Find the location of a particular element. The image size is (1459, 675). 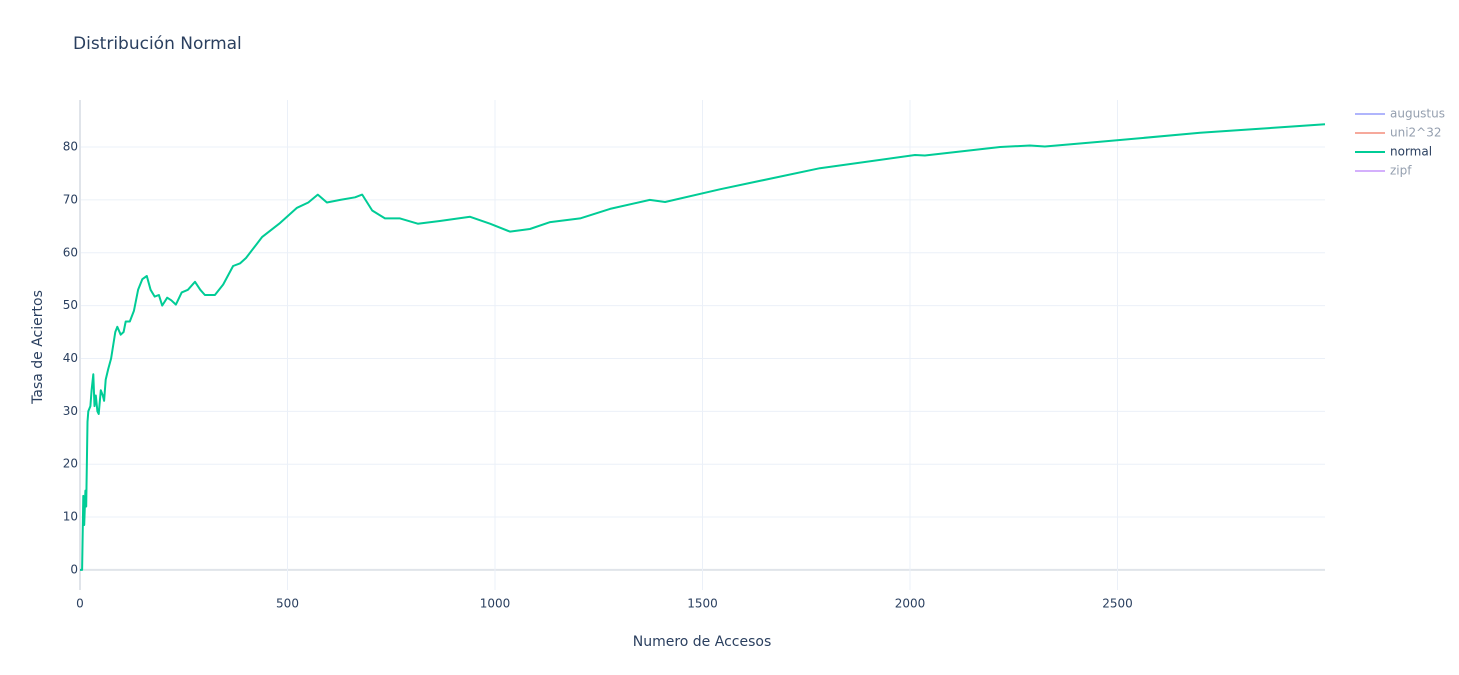

y-tick-label: 40 is located at coordinates (70, 358).